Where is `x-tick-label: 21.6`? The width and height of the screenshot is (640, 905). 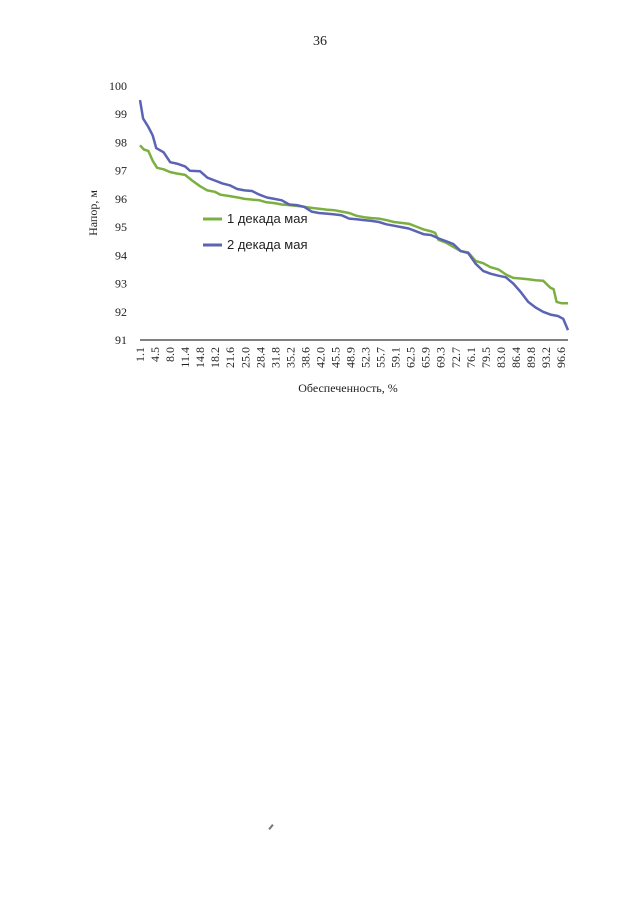
x-tick-label: 21.6 is located at coordinates (230, 357).